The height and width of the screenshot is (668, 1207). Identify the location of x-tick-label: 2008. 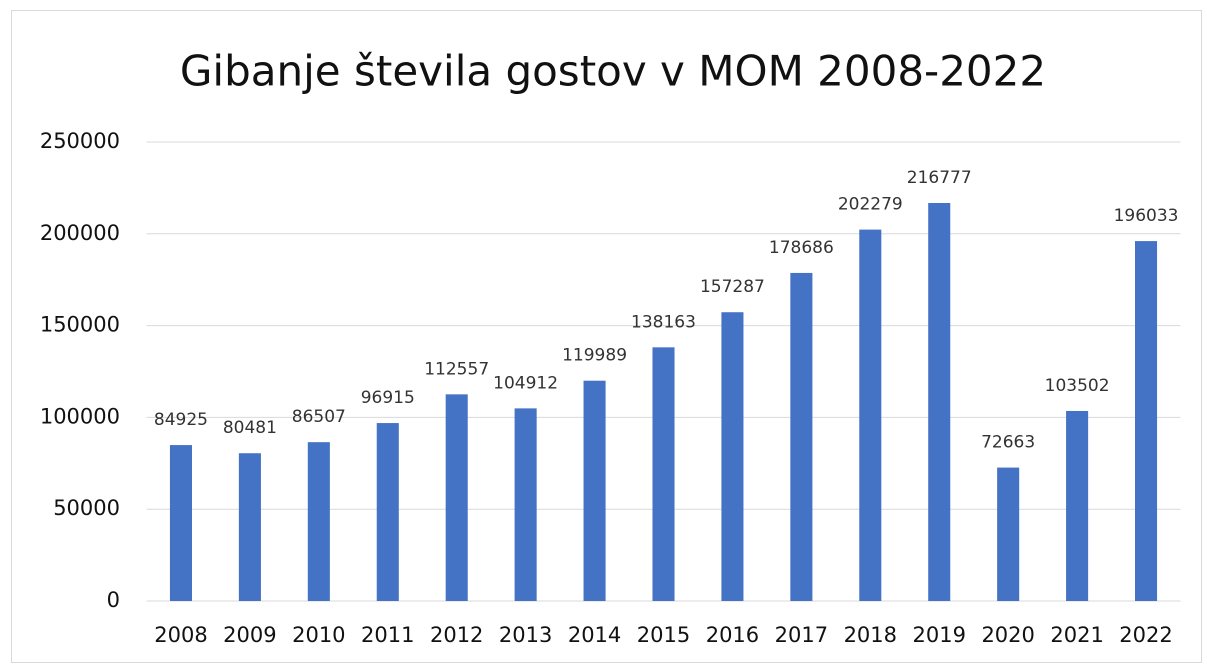
(180, 635).